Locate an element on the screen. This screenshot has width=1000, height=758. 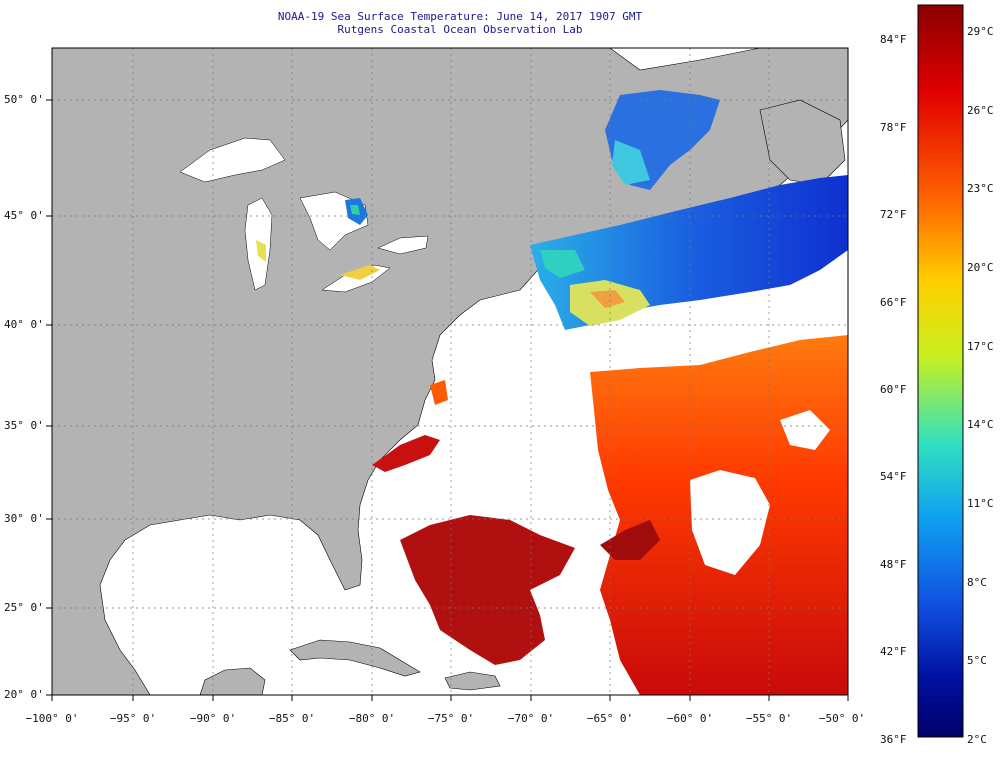
lat-label-50: 50° 0' is located at coordinates (24, 99).